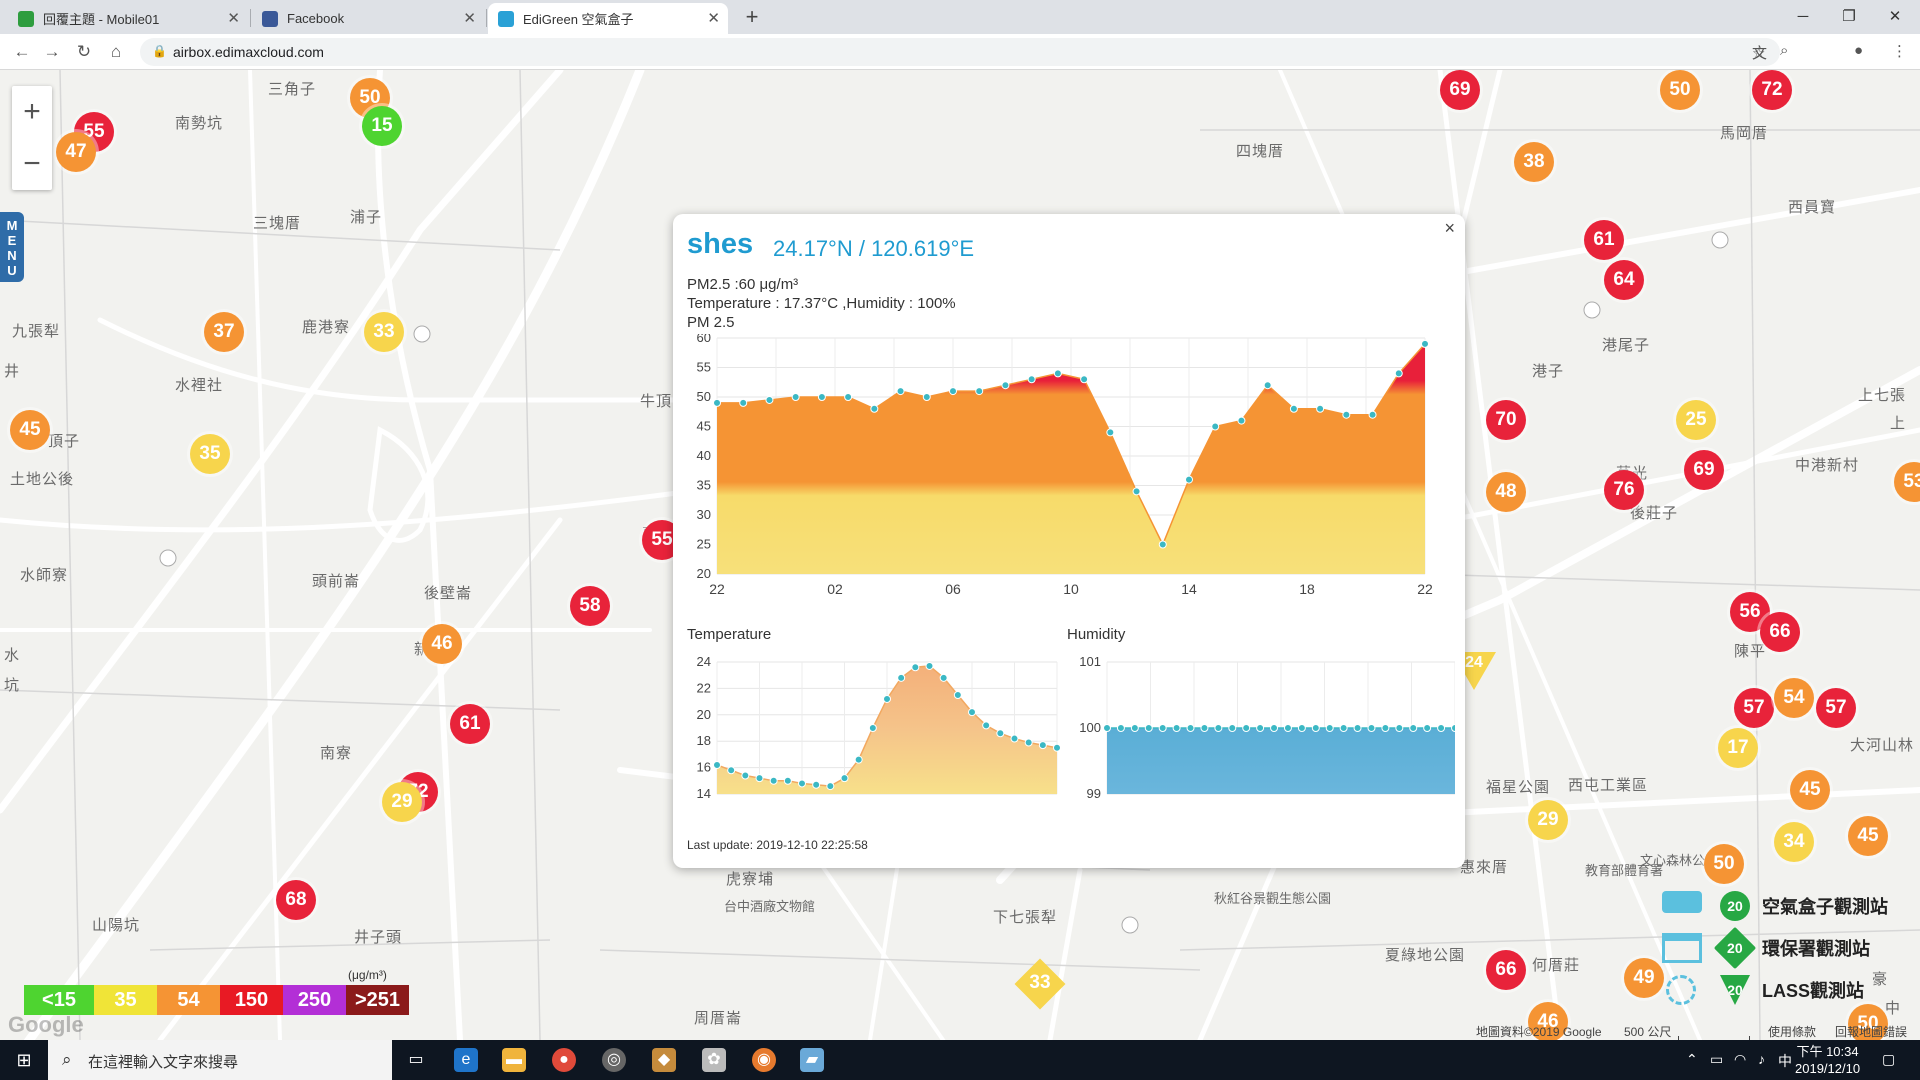 The image size is (1920, 1080). I want to click on airbox-station-marker: 15, so click(382, 126).